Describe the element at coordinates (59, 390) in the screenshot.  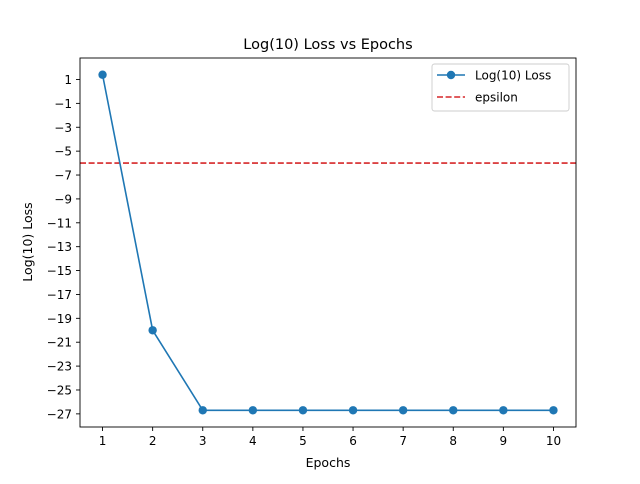
I see `y-tick-label: −25` at that location.